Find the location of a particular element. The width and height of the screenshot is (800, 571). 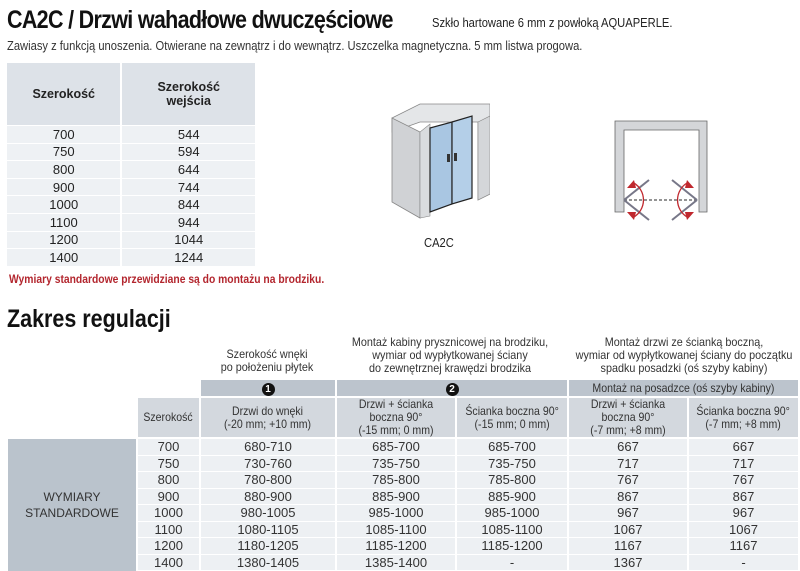

row-group-label: WYMIARY STANDARDOWE is located at coordinates (72, 505).